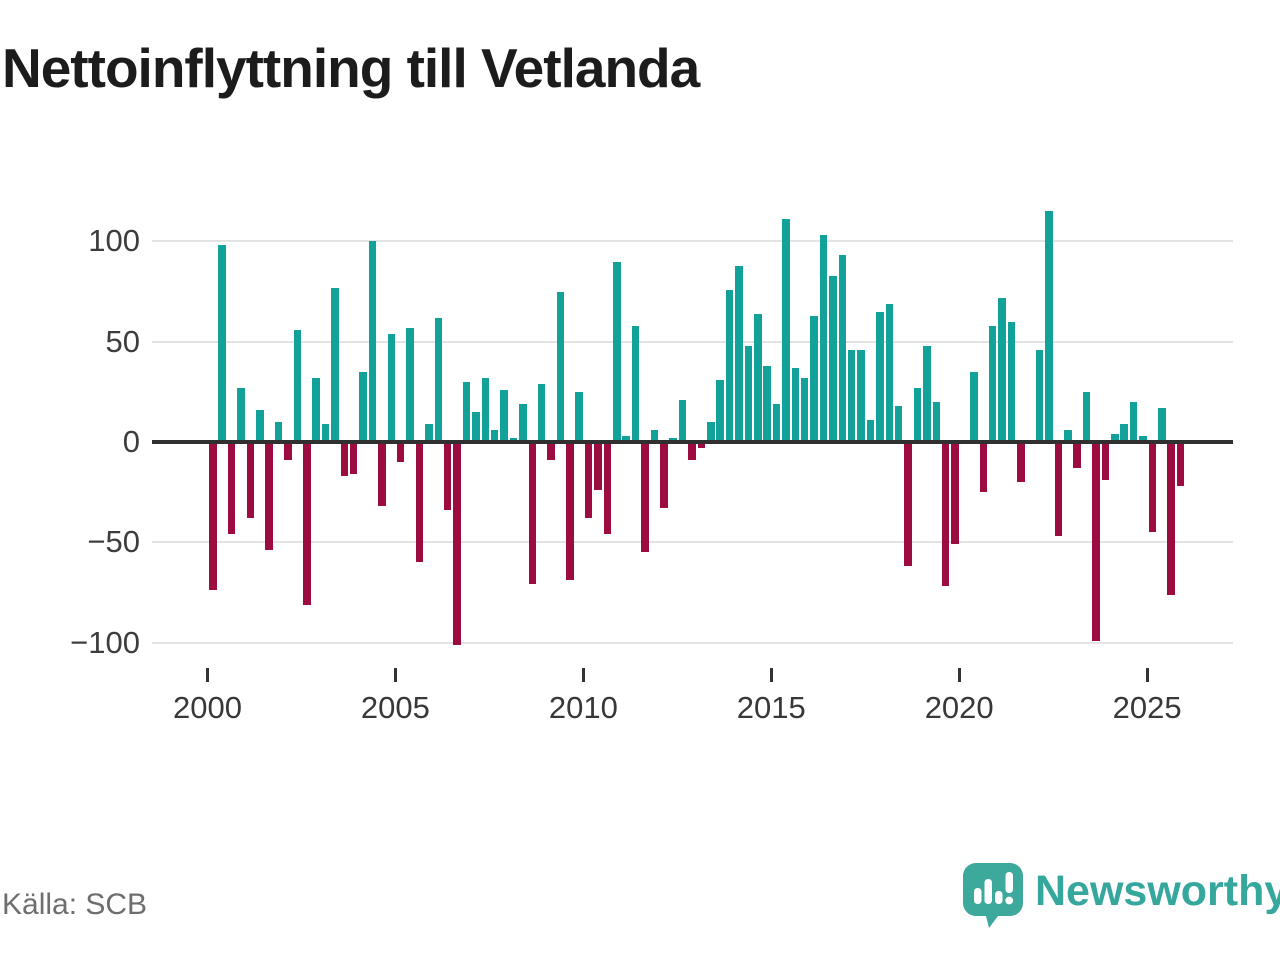  Describe the element at coordinates (395, 707) in the screenshot. I see `x-axis-label: 2005` at that location.